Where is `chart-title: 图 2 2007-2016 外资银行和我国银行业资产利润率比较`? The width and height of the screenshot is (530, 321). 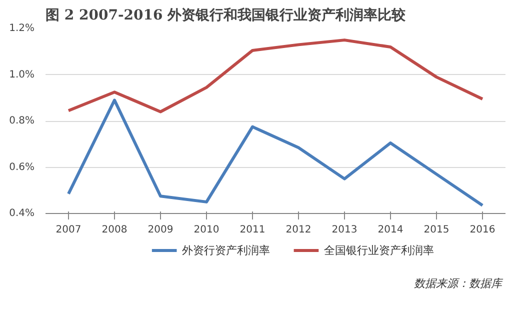
chart-title: 图 2 2007-2016 外资银行和我国银行业资产利润率比较 is located at coordinates (226, 15).